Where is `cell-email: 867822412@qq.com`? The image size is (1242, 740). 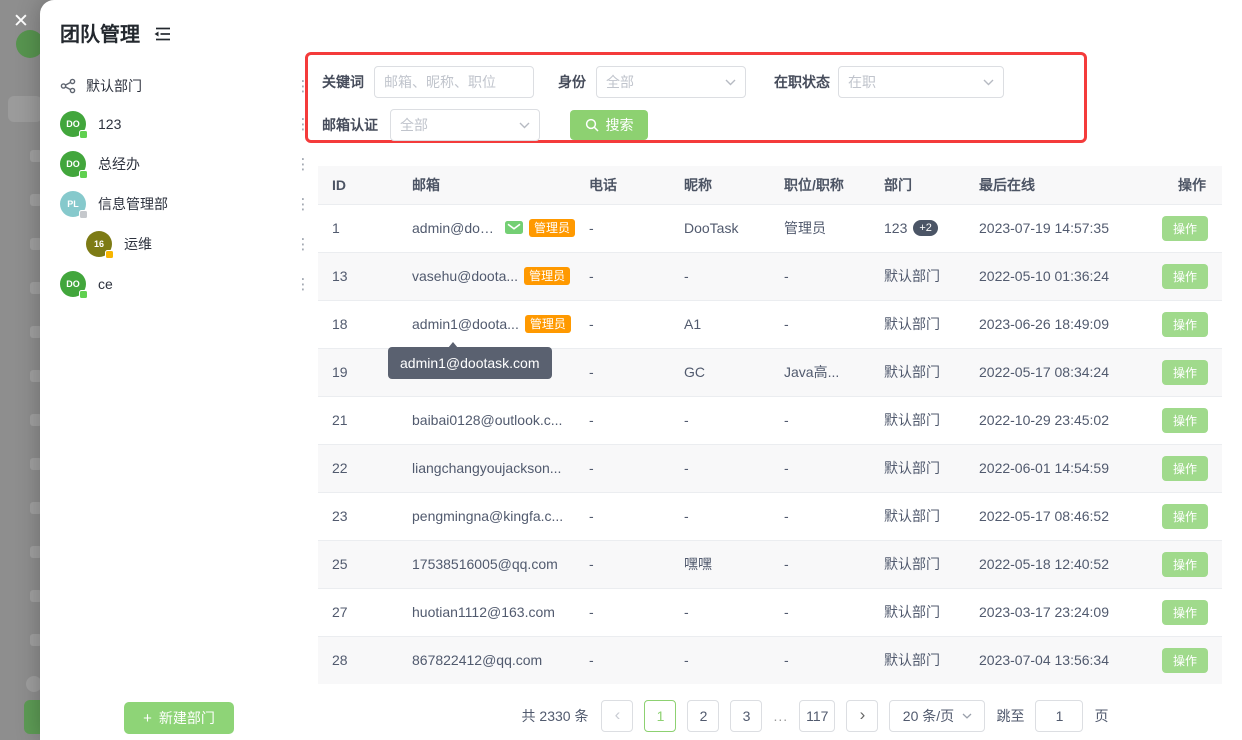
cell-email: 867822412@qq.com is located at coordinates (486, 659).